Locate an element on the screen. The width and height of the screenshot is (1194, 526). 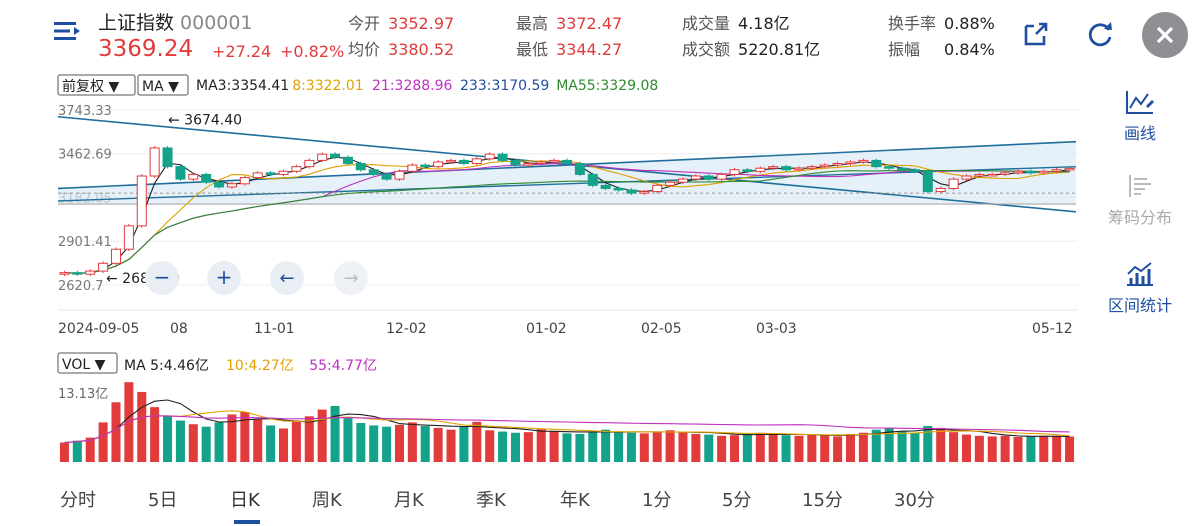
close-button is located at coordinates (1165, 35).